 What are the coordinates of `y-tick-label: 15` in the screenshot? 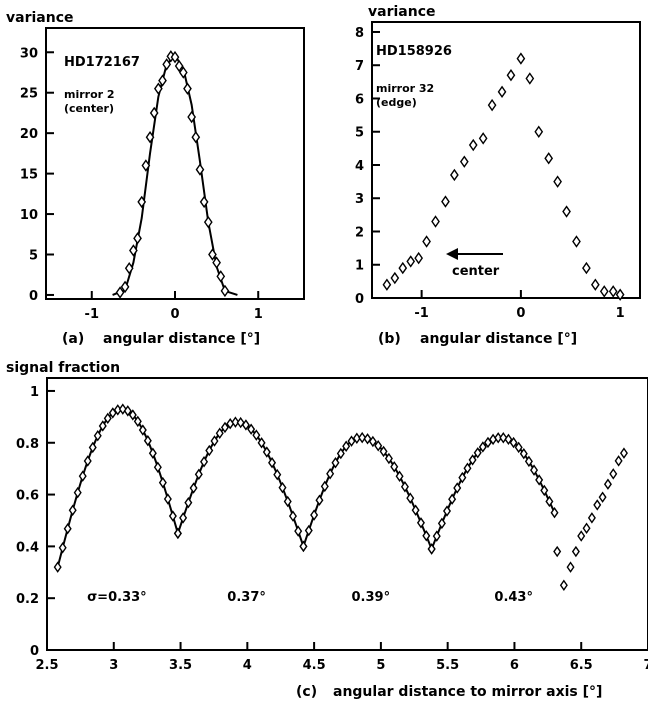 It's located at (29, 175).